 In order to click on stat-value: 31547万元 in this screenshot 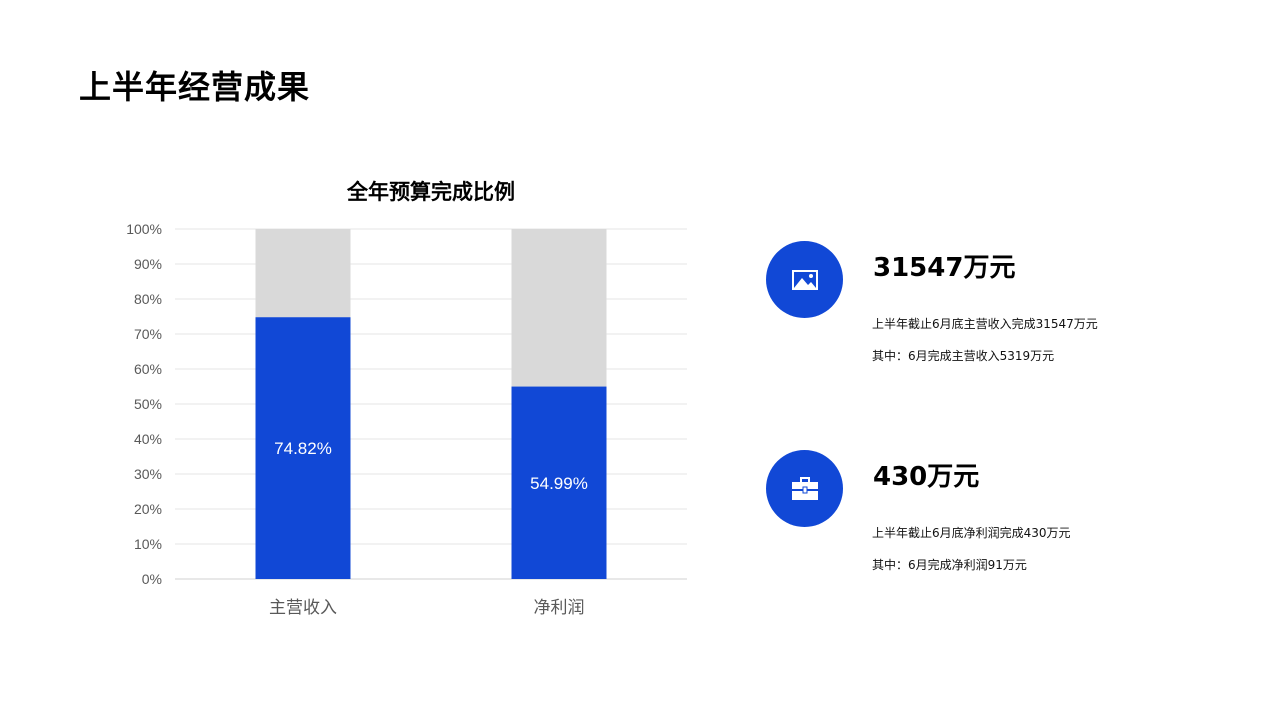, I will do `click(944, 268)`.